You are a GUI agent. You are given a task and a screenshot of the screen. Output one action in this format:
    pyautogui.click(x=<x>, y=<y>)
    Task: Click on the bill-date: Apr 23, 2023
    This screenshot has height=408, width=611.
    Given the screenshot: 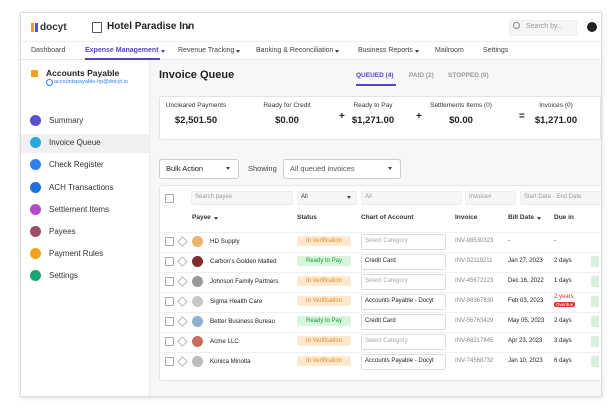 What is the action you would take?
    pyautogui.click(x=525, y=341)
    